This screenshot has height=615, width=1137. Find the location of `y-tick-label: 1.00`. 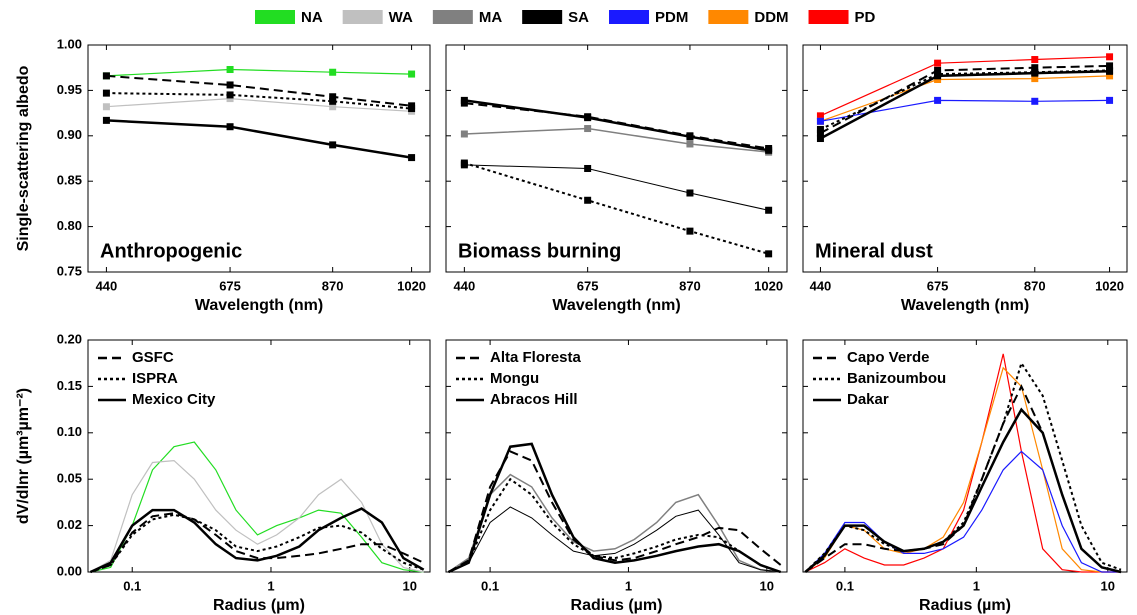

y-tick-label: 1.00 is located at coordinates (69, 43).